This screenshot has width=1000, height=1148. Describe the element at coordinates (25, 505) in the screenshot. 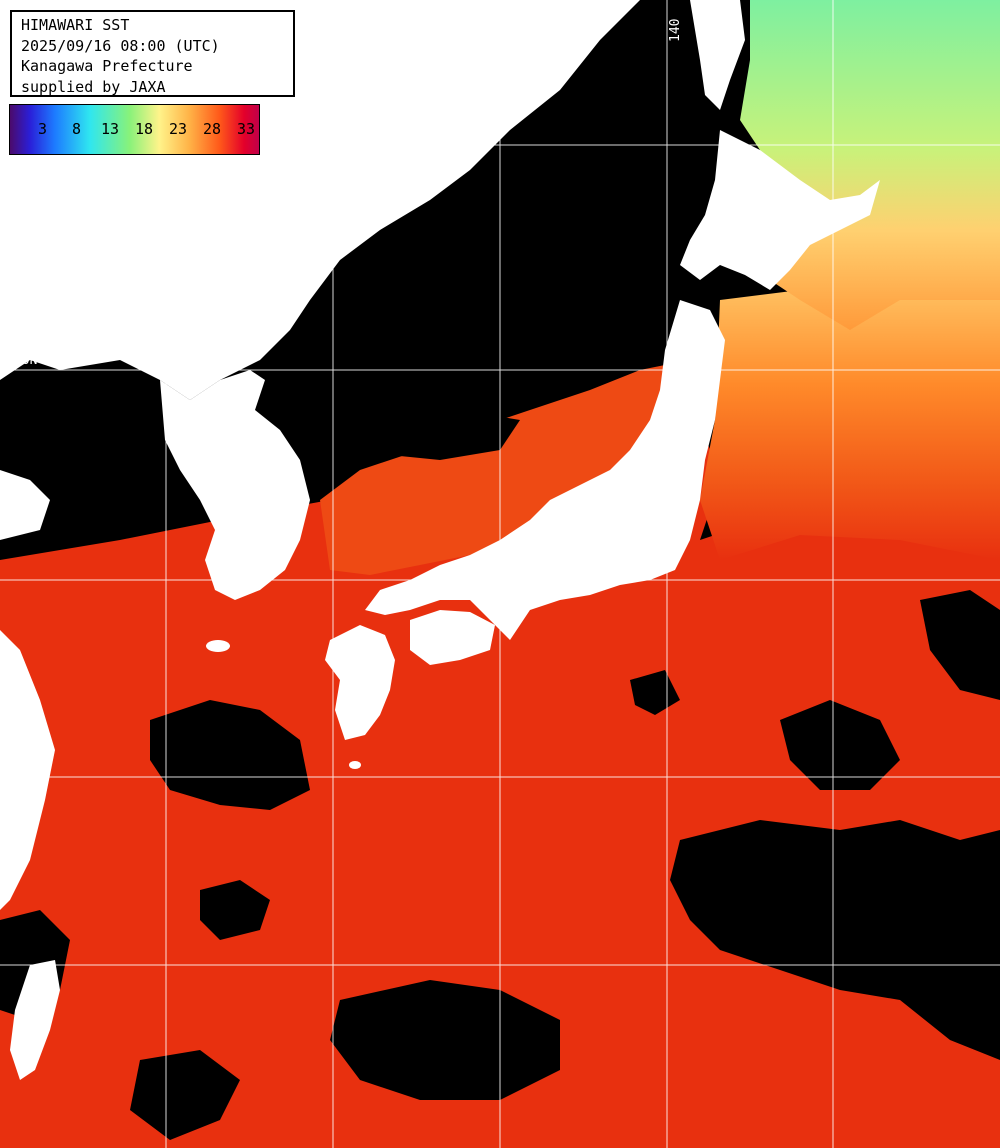

I see `land-china-coast` at that location.